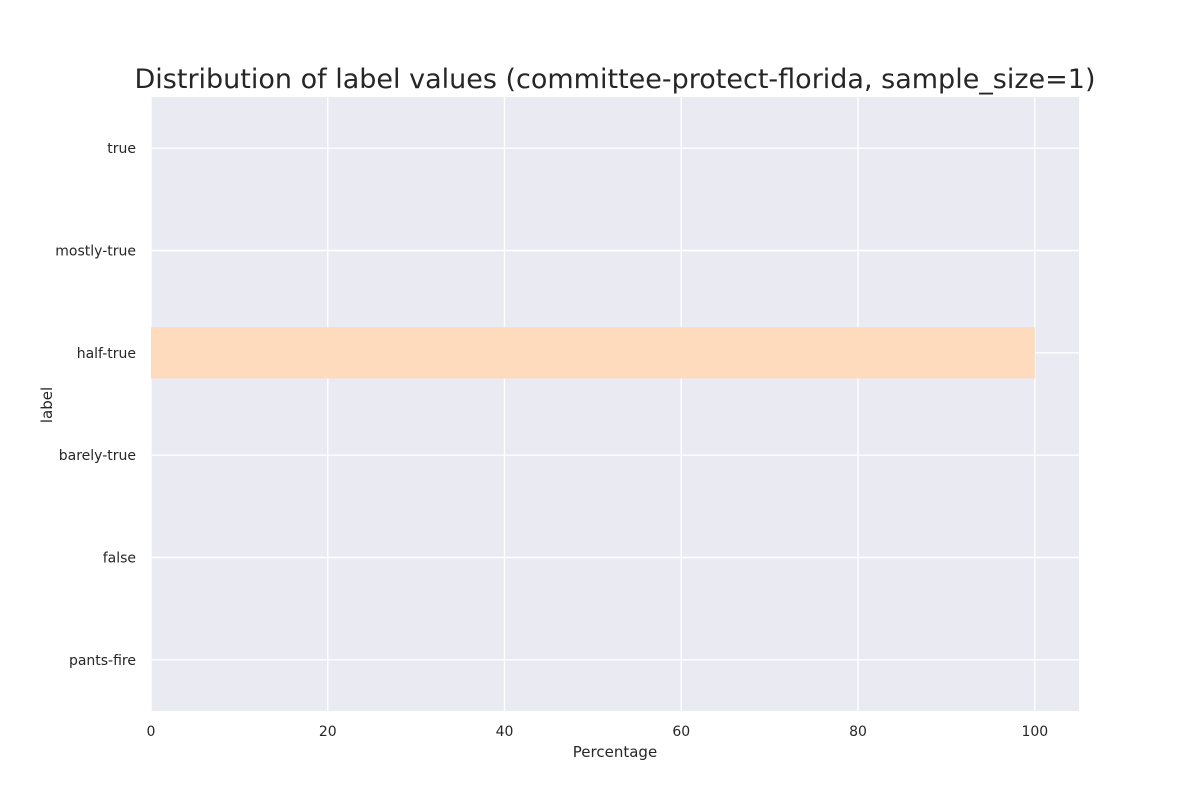 This screenshot has height=800, width=1200. What do you see at coordinates (121, 149) in the screenshot?
I see `y-tick-label-true: true` at bounding box center [121, 149].